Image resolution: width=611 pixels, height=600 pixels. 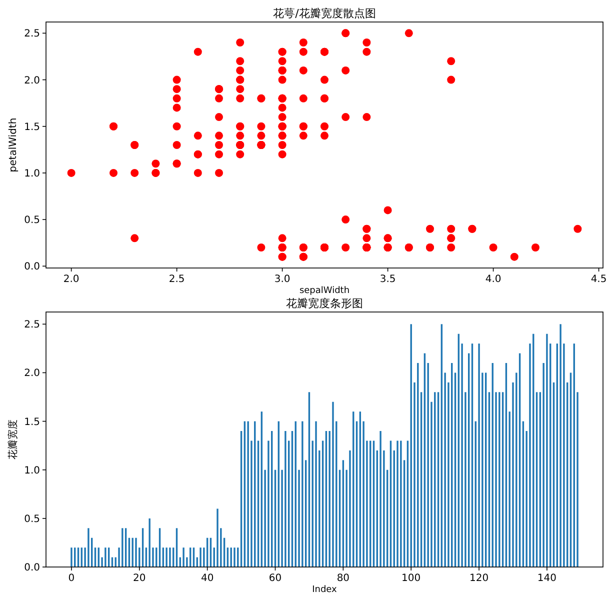 I want to click on x-tick-label: 4.5, so click(x=598, y=279).